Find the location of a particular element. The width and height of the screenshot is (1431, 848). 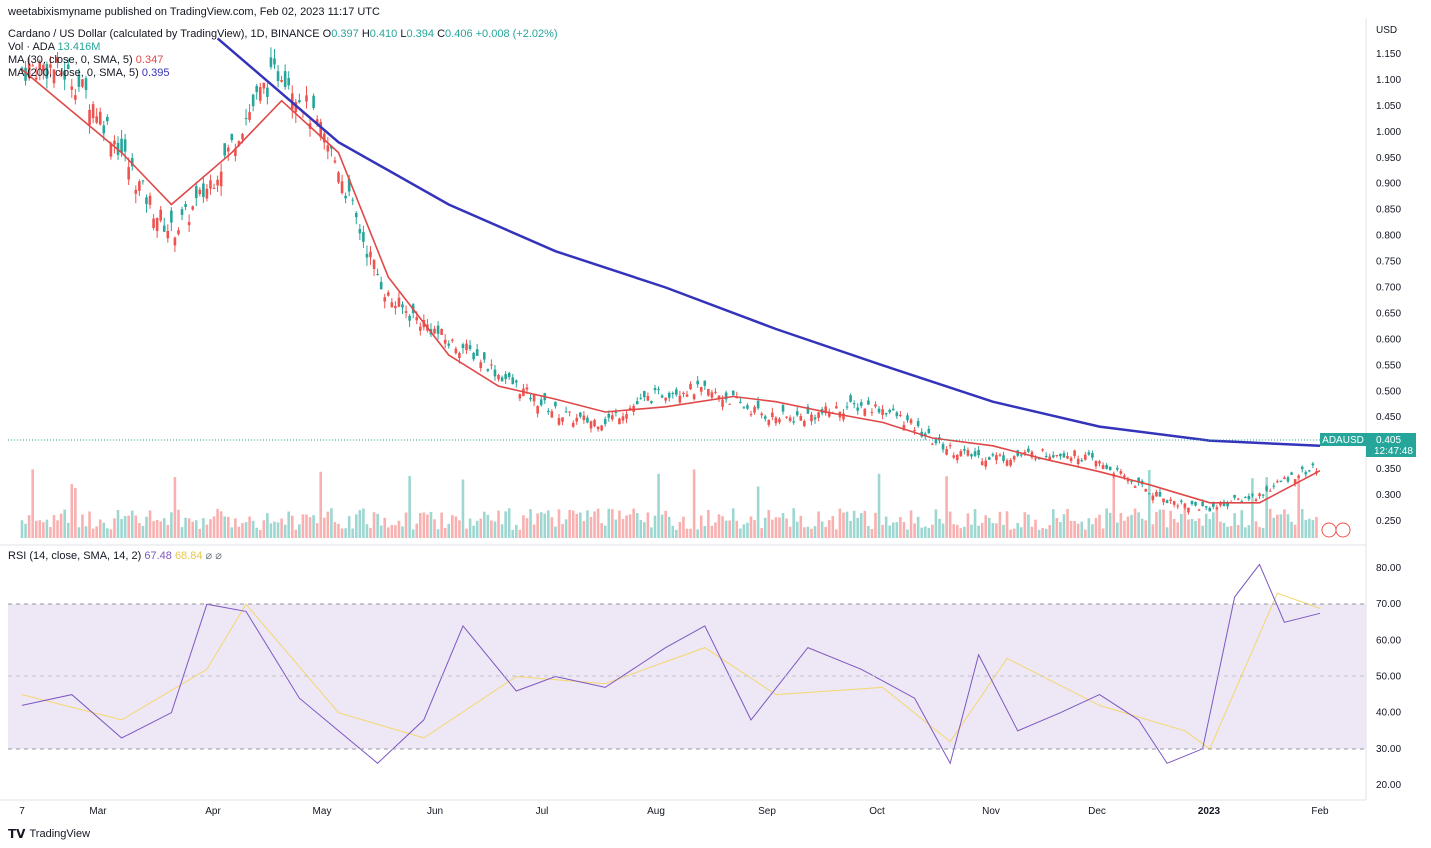

price-tick-label: 0.700 is located at coordinates (1388, 288).